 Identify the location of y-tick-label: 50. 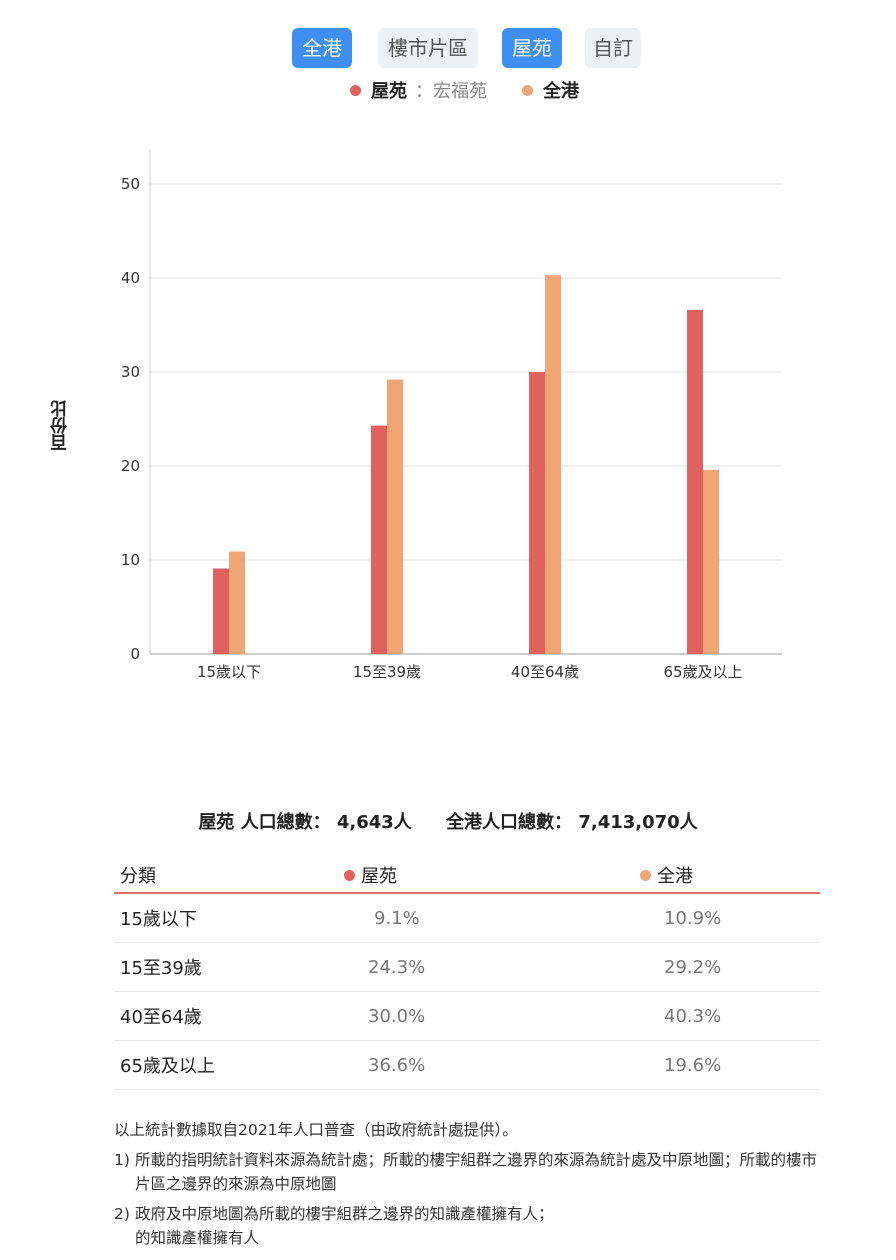
(130, 184).